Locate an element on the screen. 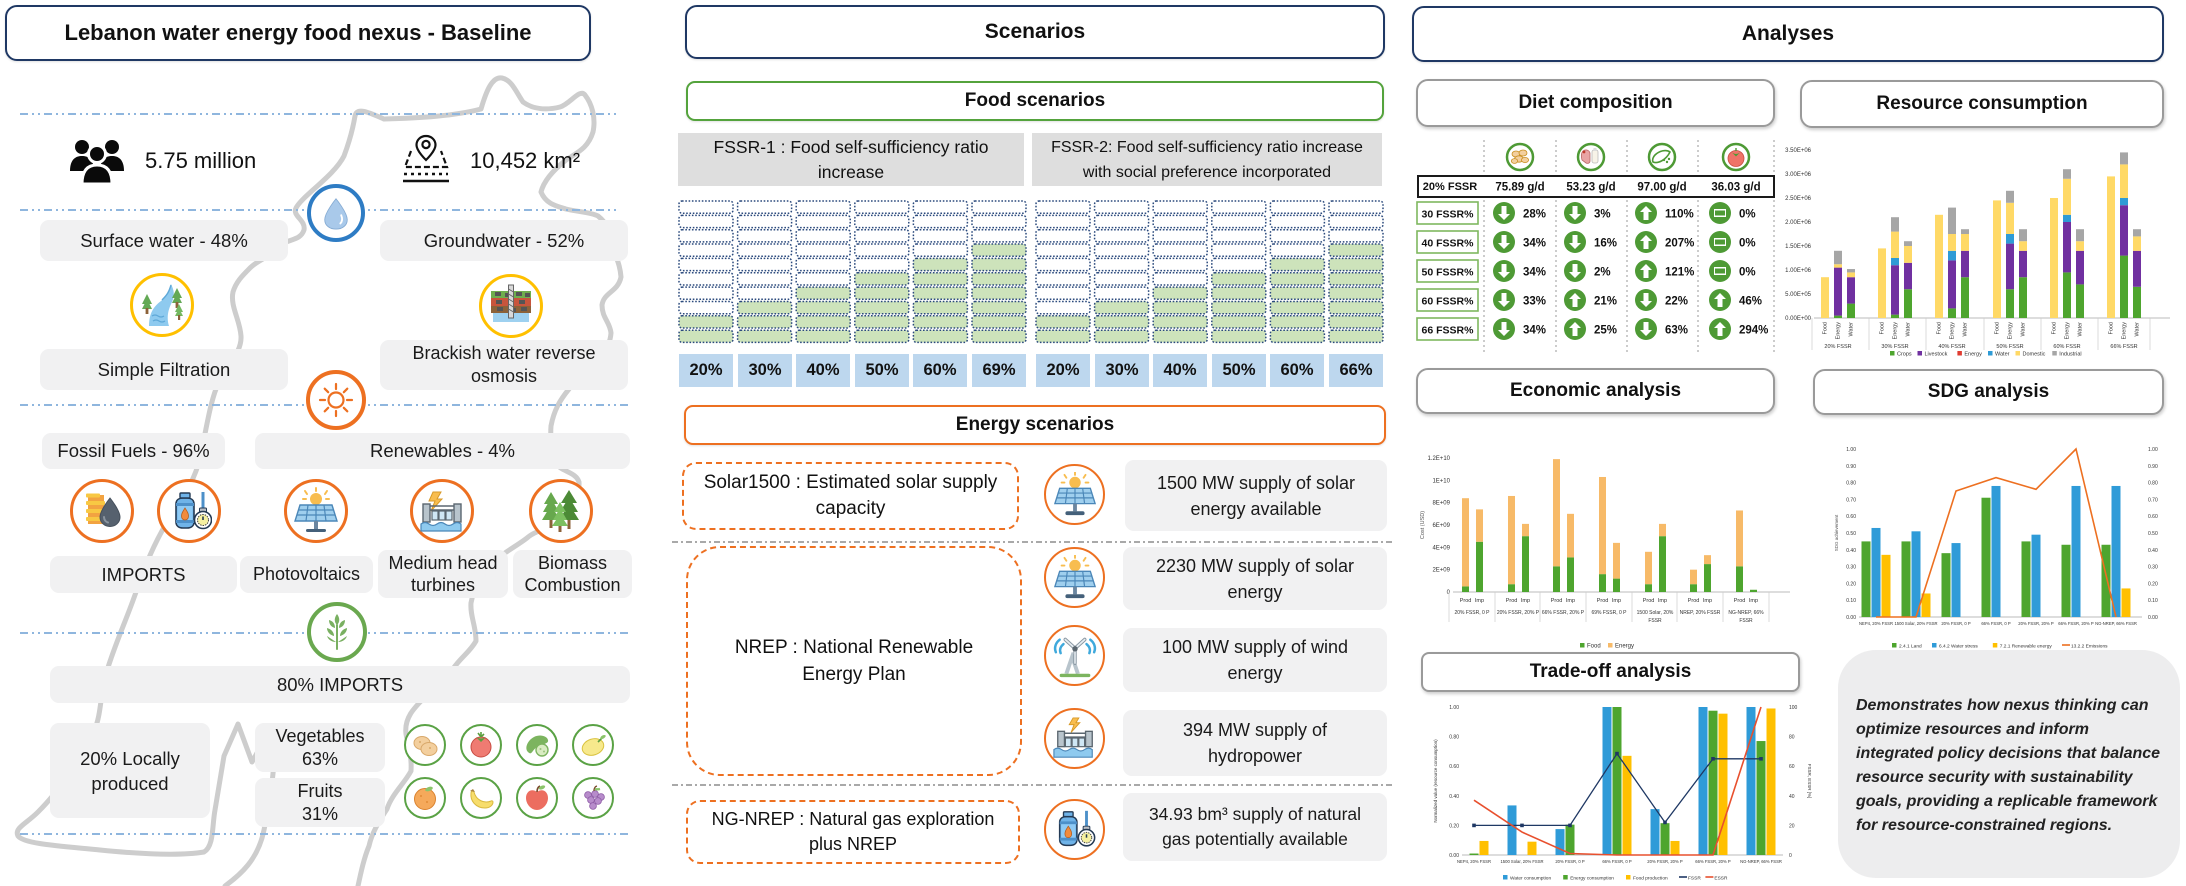 This screenshot has width=2186, height=886. svg-text: 1500 Solar, 20% FSSR is located at coordinates (1915, 623).